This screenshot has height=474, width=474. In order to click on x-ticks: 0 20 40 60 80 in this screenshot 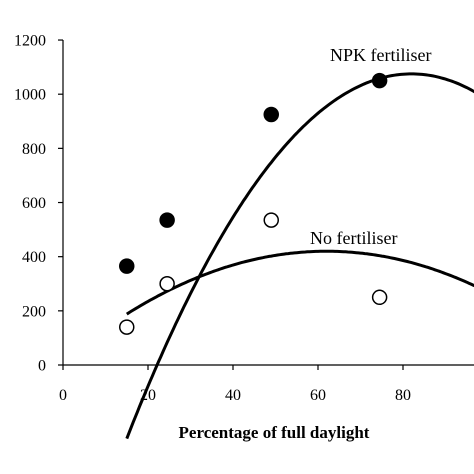, I will do `click(235, 384)`.